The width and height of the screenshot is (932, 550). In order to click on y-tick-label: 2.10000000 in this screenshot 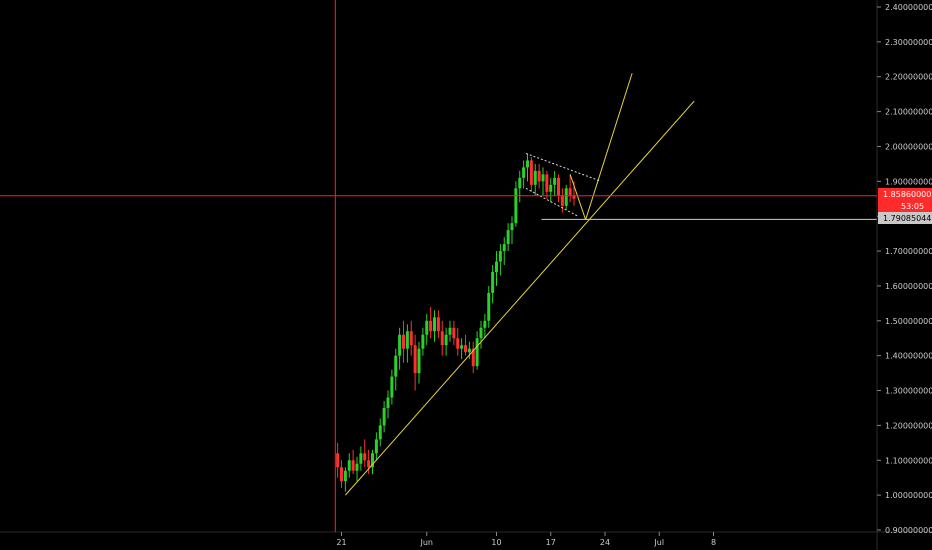, I will do `click(908, 112)`.